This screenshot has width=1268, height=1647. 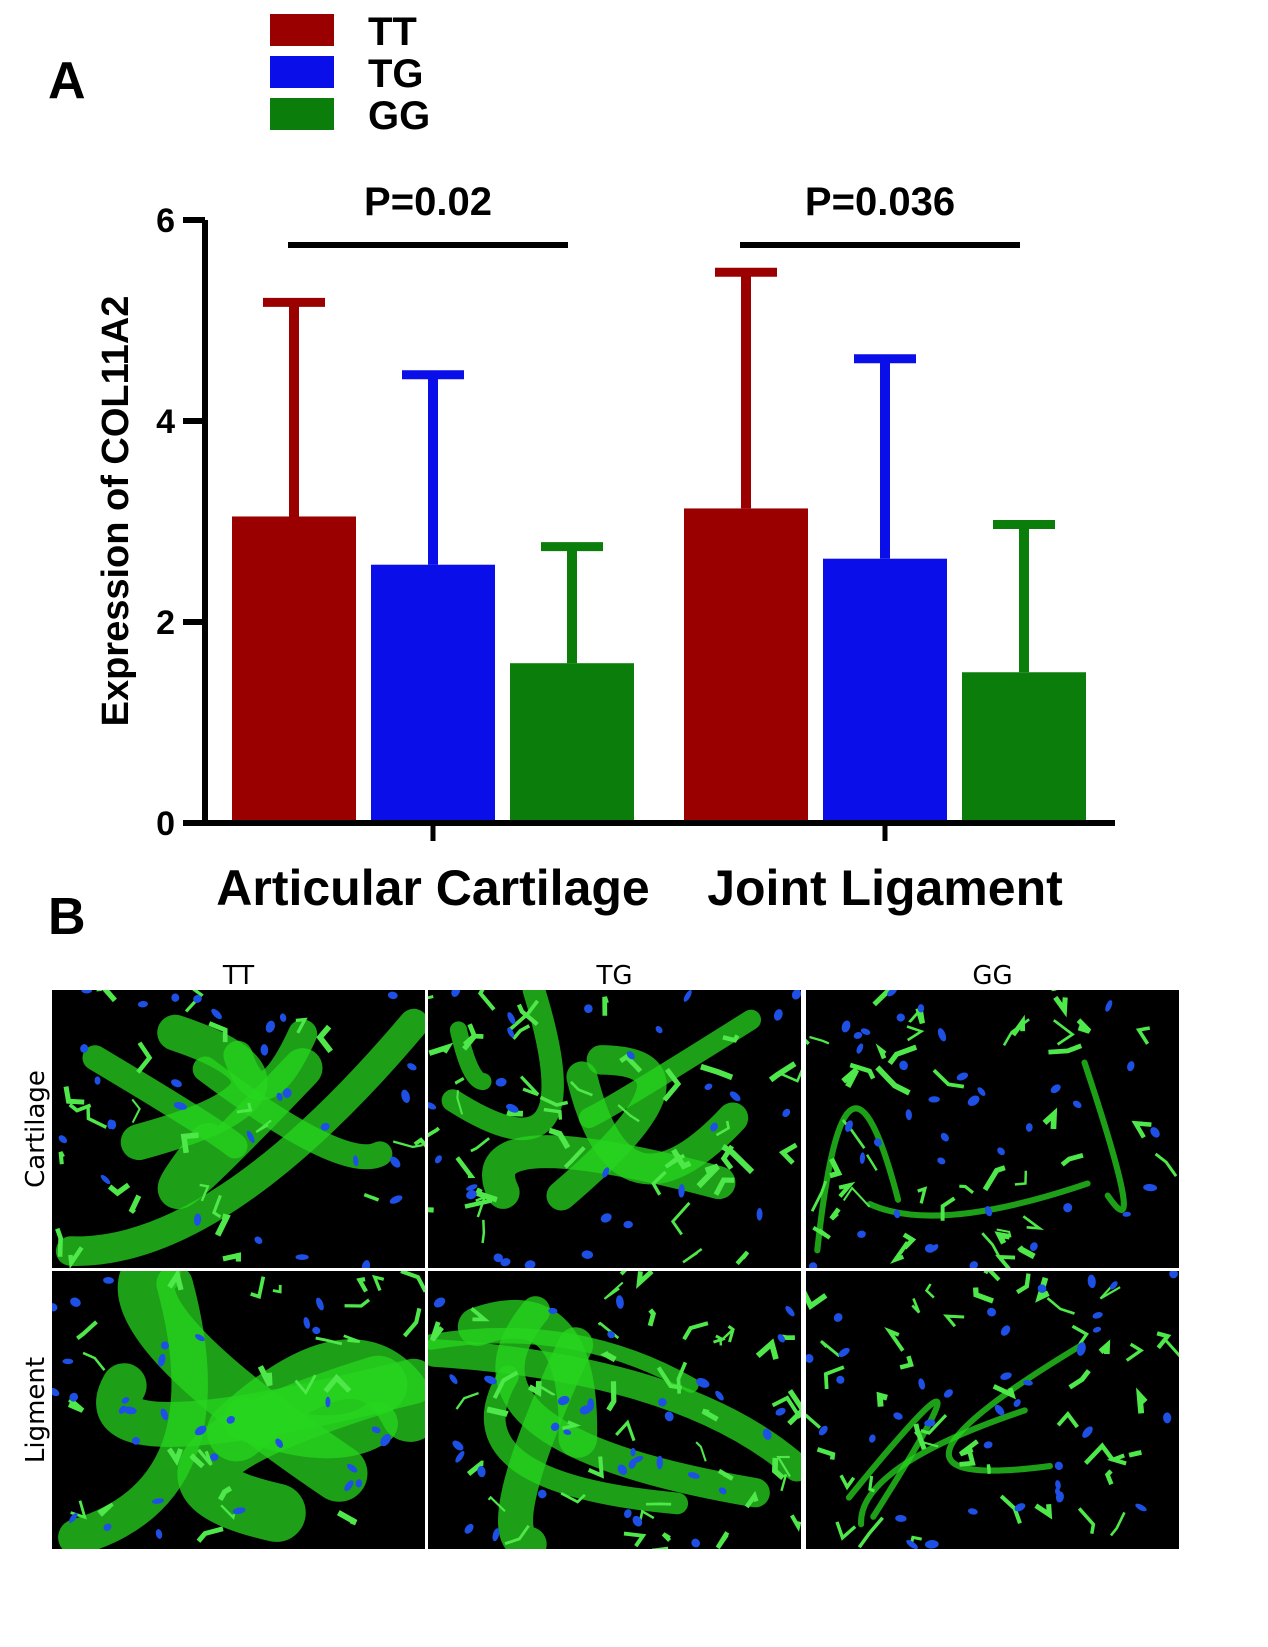 What do you see at coordinates (67, 81) in the screenshot?
I see `panel-a-letter: A` at bounding box center [67, 81].